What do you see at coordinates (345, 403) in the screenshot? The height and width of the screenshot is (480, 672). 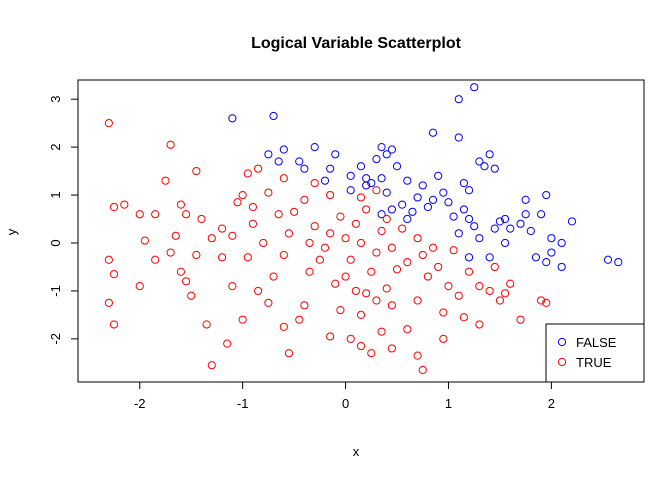 I see `x-tick-label: 0` at bounding box center [345, 403].